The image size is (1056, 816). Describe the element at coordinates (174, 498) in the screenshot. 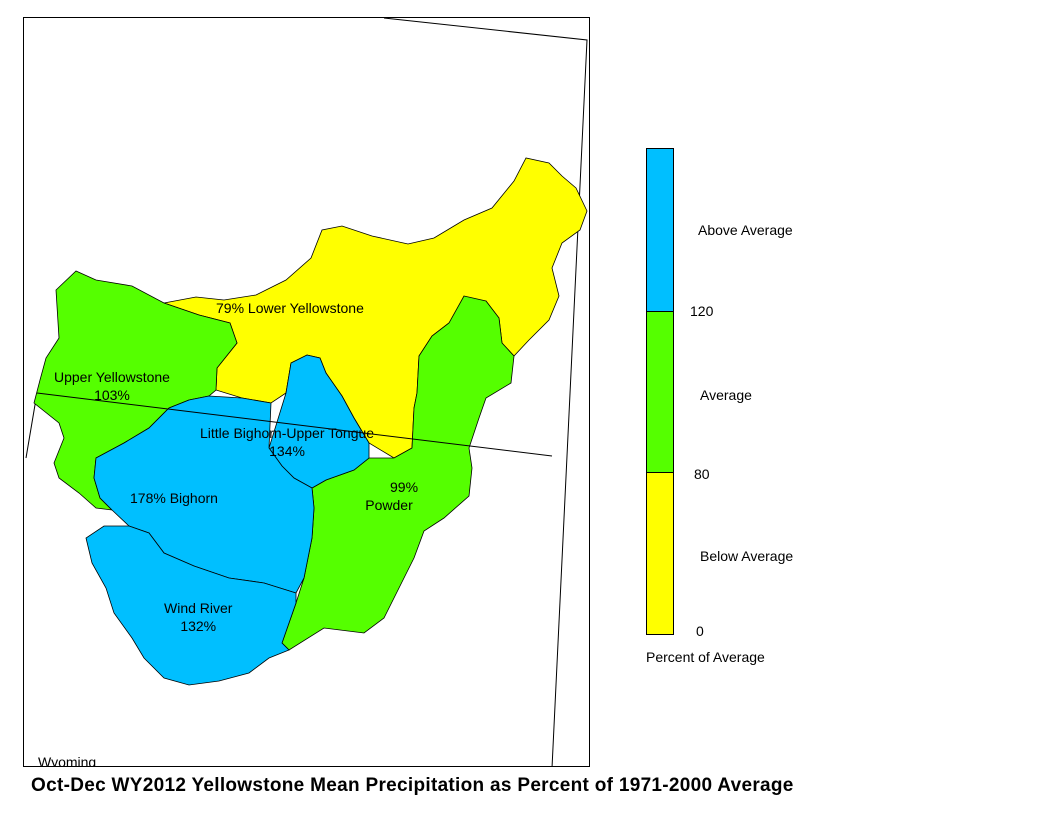

I see `label-bighorn: 178% Bighorn` at that location.